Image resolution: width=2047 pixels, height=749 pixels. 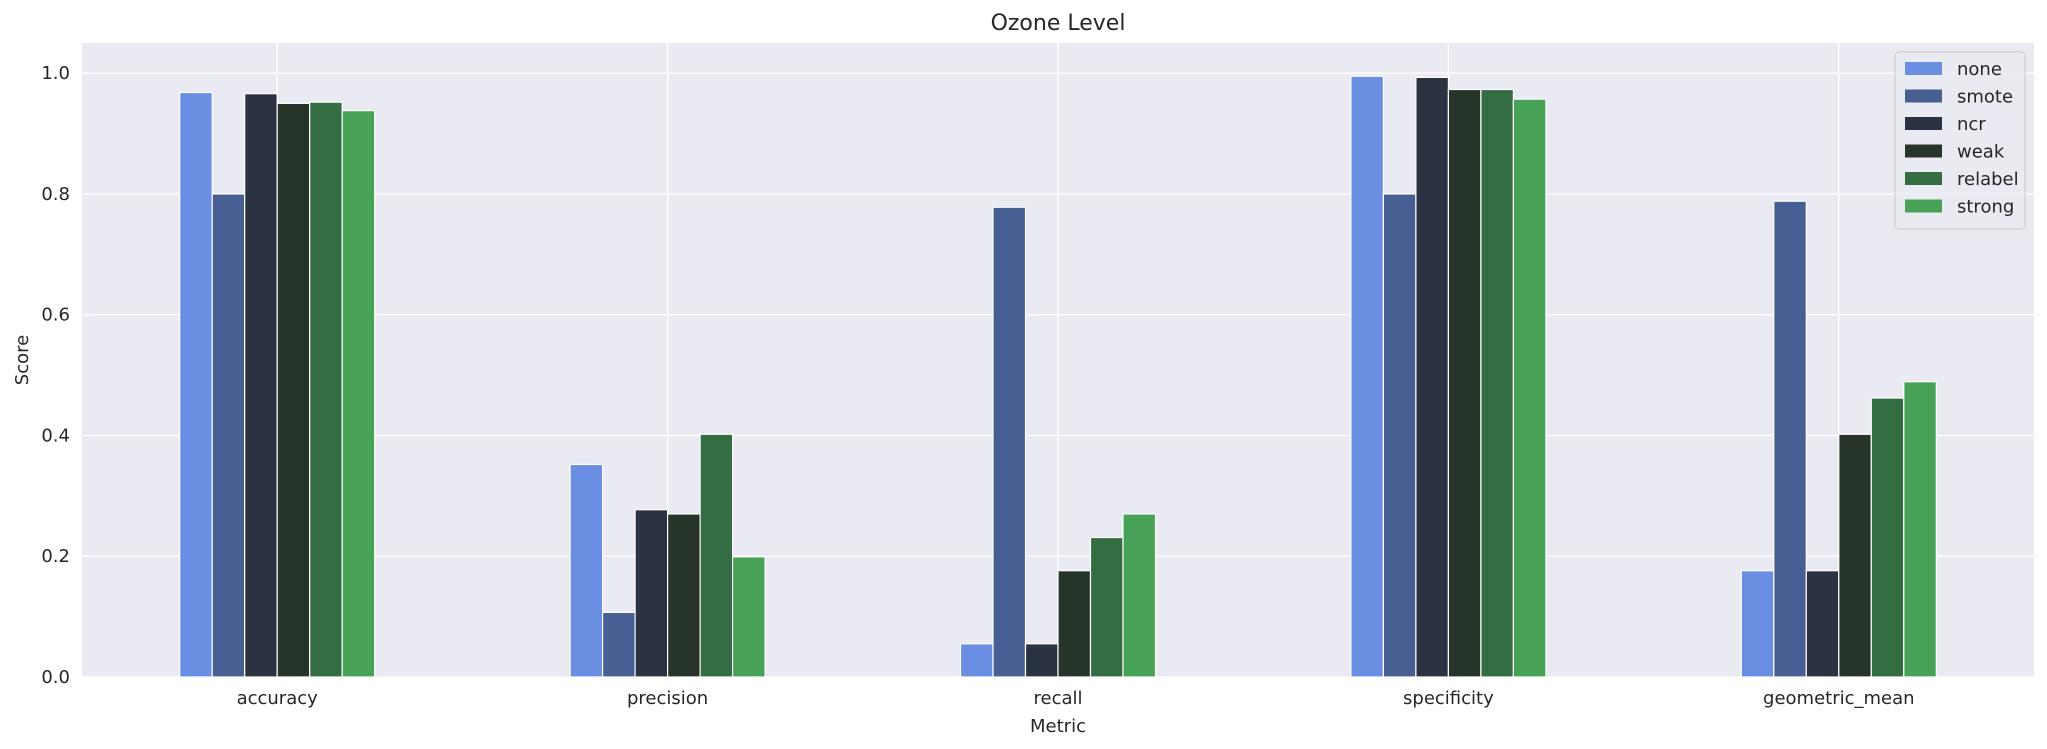 I want to click on bar-strong-specificity, so click(x=1529, y=388).